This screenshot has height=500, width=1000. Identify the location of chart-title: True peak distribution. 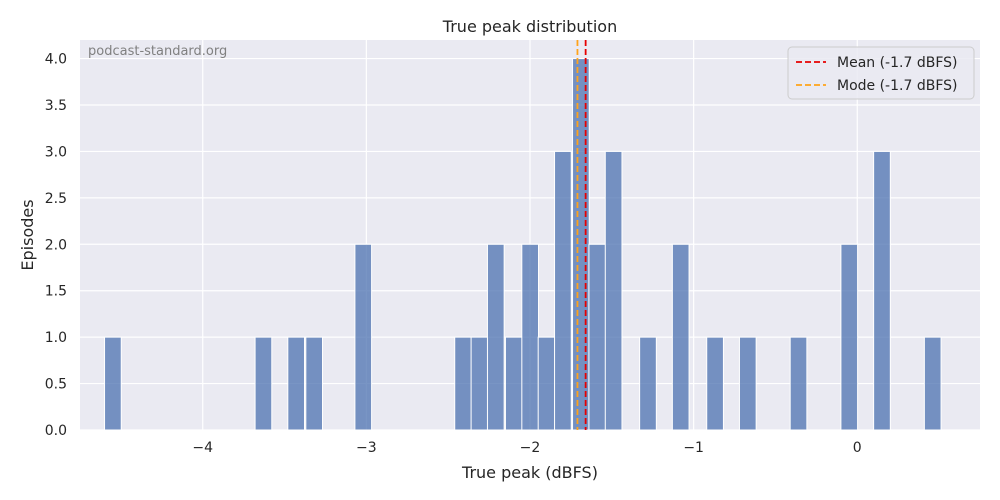
(529, 26).